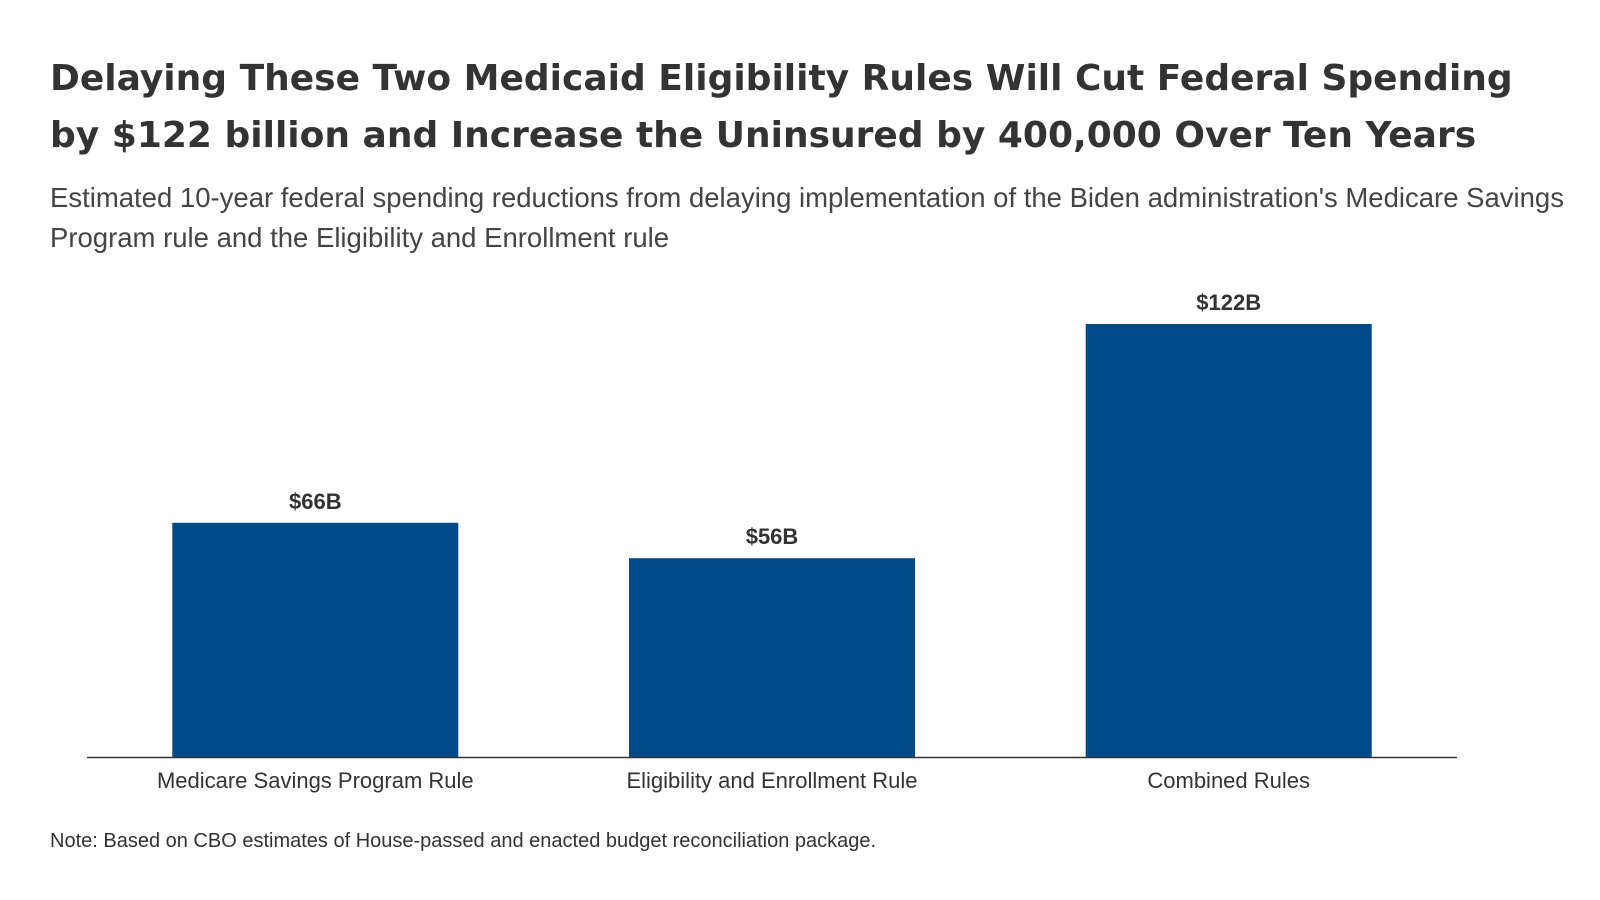 The height and width of the screenshot is (900, 1600). What do you see at coordinates (771, 780) in the screenshot?
I see `x-tick-label-1: Eligibility and Enrollment Rule` at bounding box center [771, 780].